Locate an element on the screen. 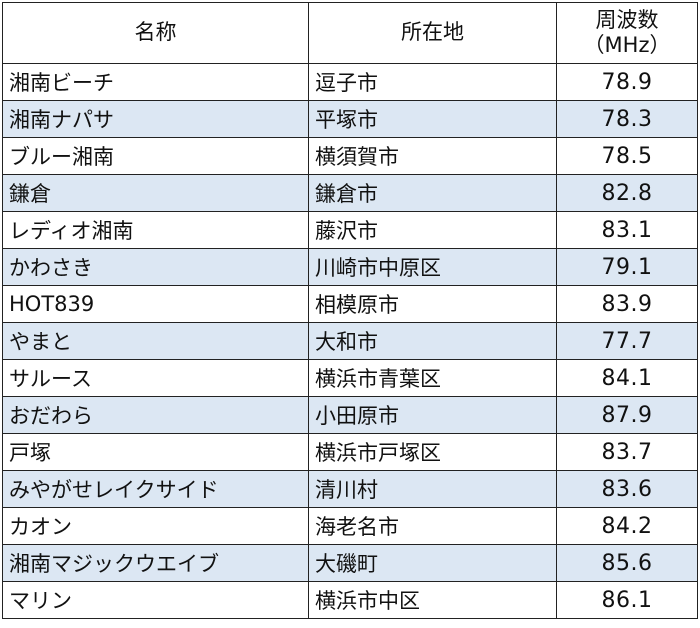 This screenshot has width=700, height=628. table-row: マリン 横浜市中区 86.1 is located at coordinates (350, 600).